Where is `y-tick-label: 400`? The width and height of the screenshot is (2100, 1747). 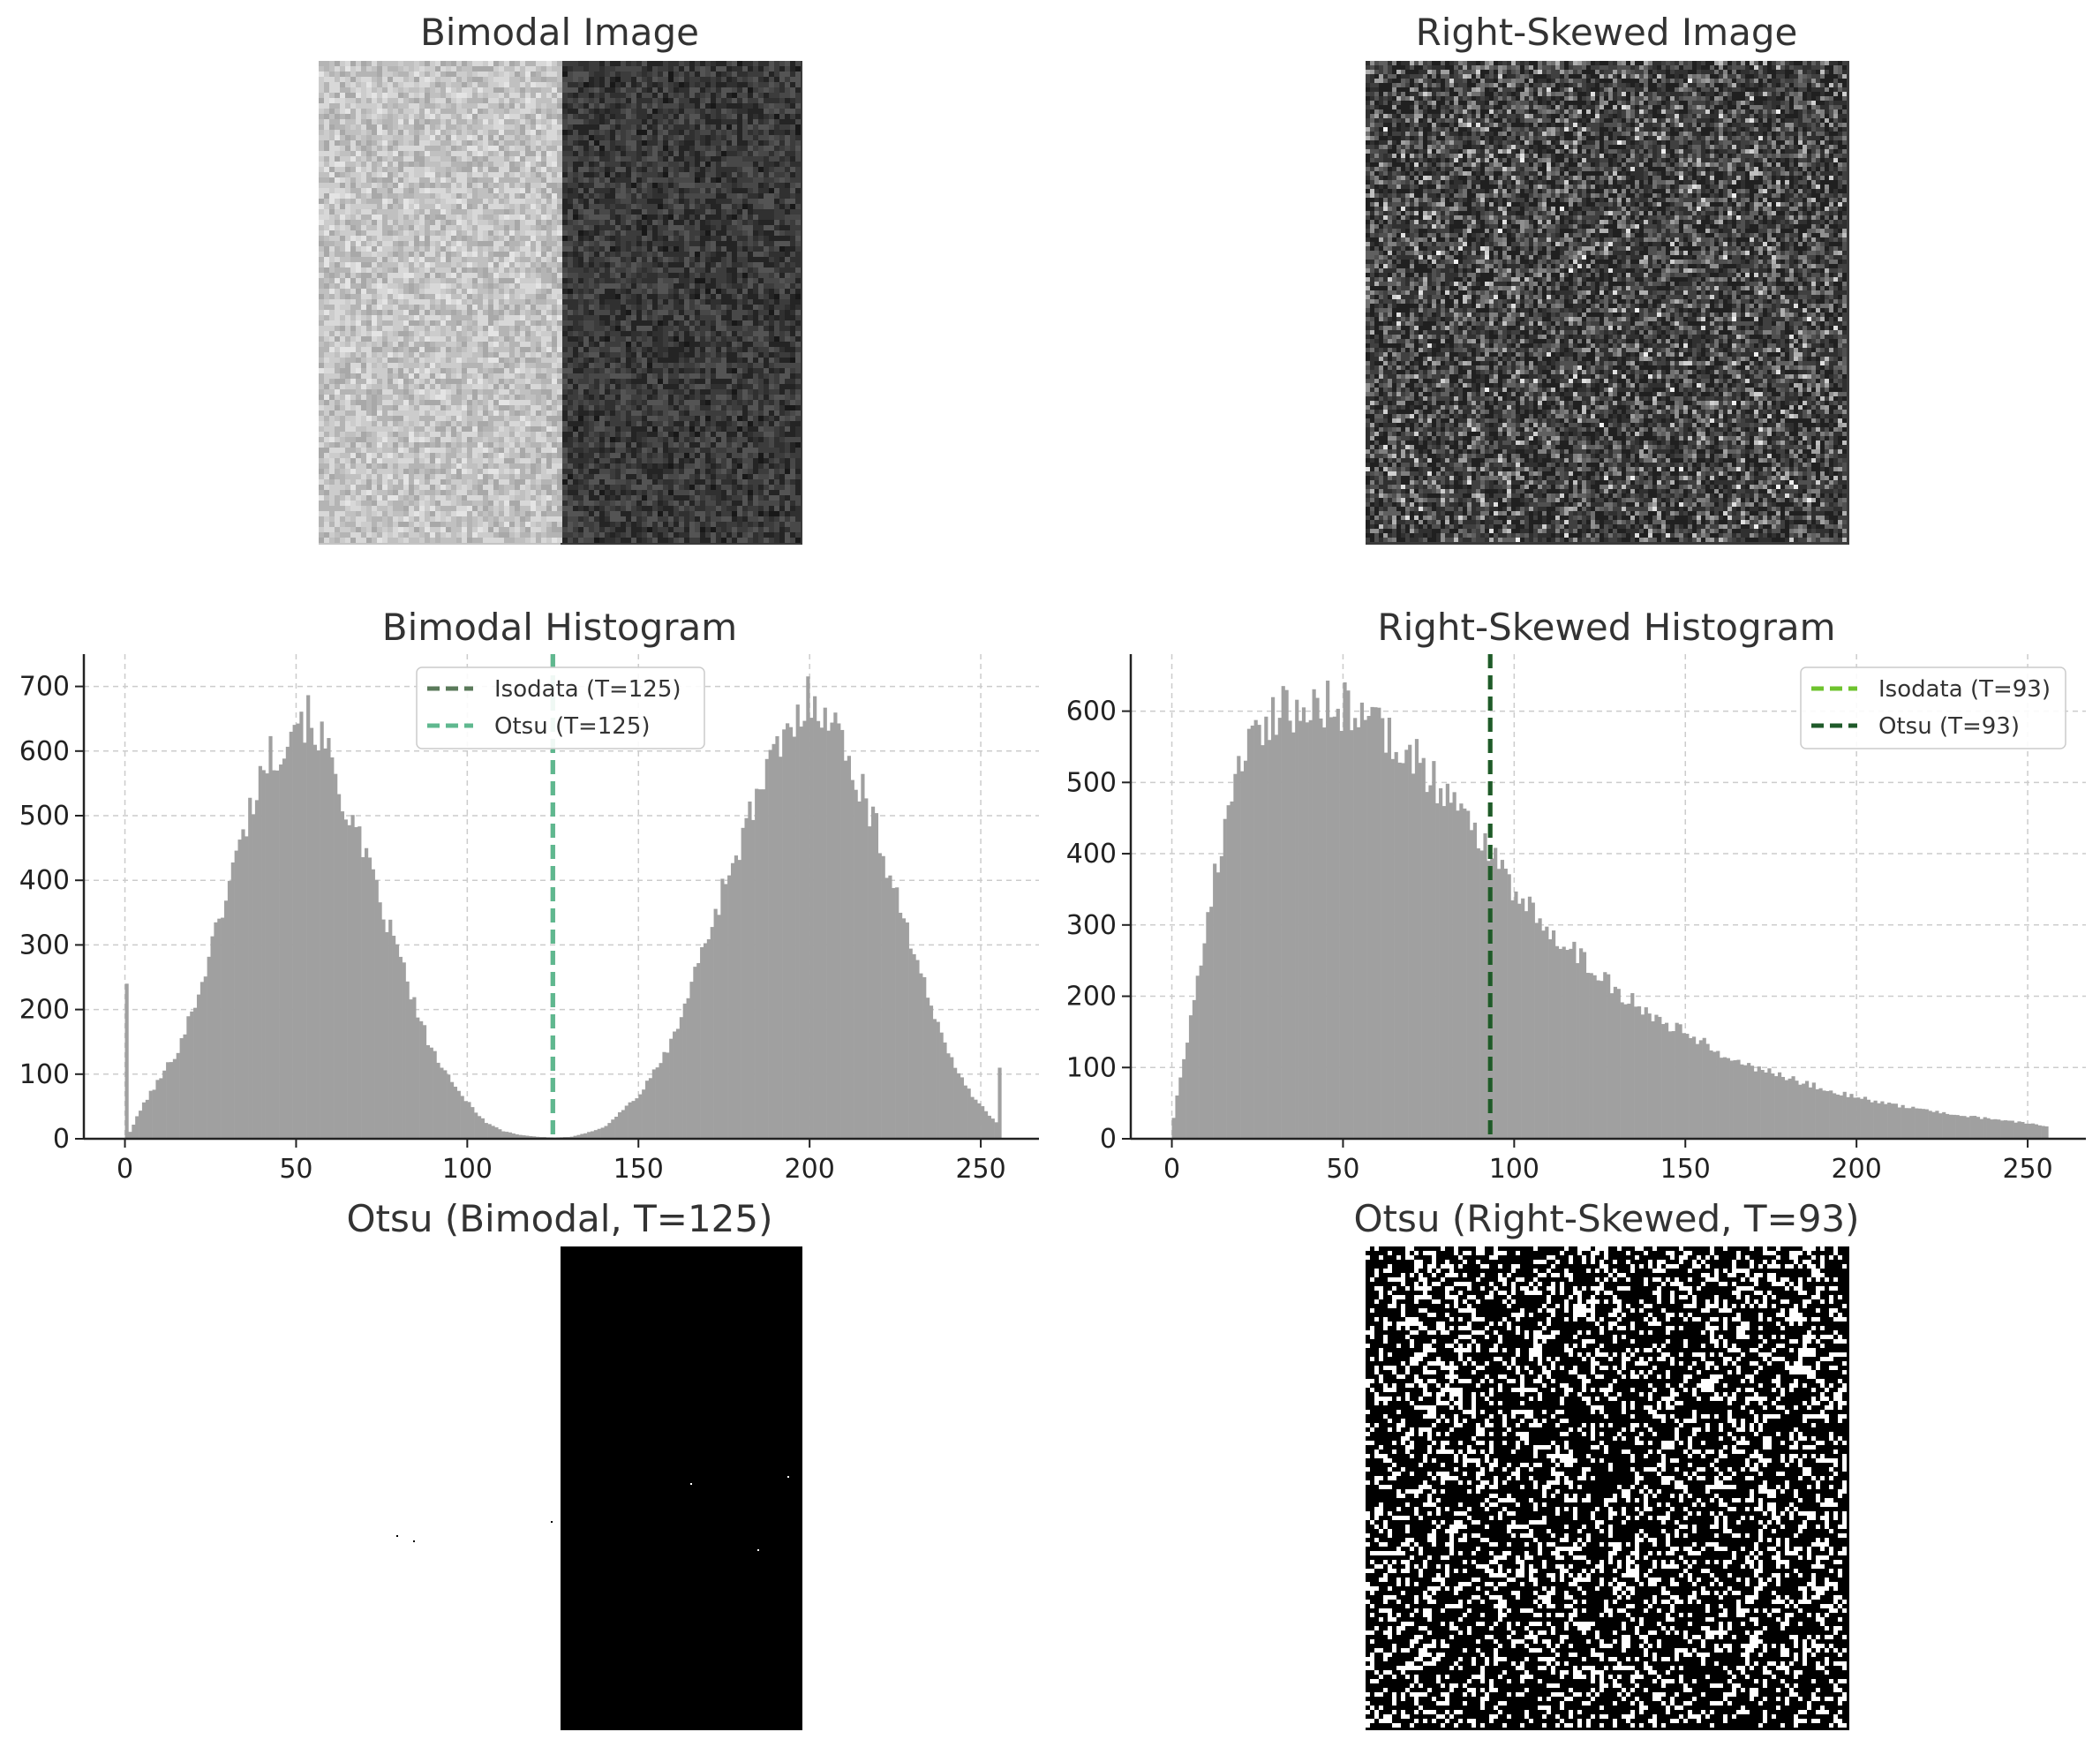
y-tick-label: 400 is located at coordinates (1091, 854).